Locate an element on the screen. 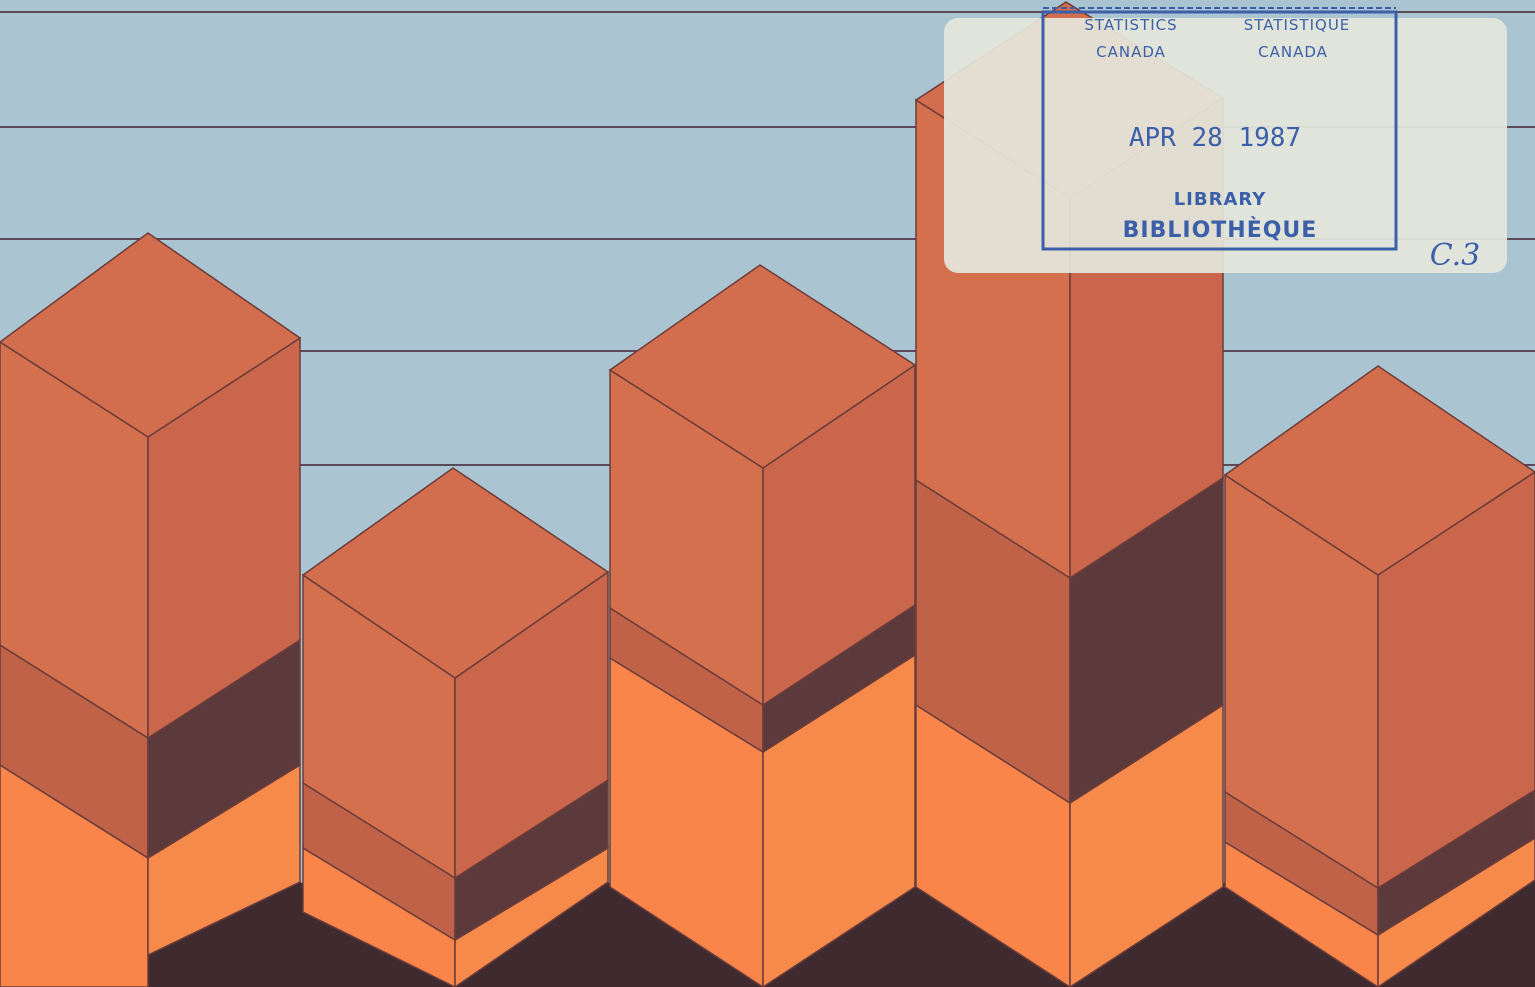 This screenshot has height=987, width=1535. handwritten-copy-number: C.3 is located at coordinates (1455, 255).